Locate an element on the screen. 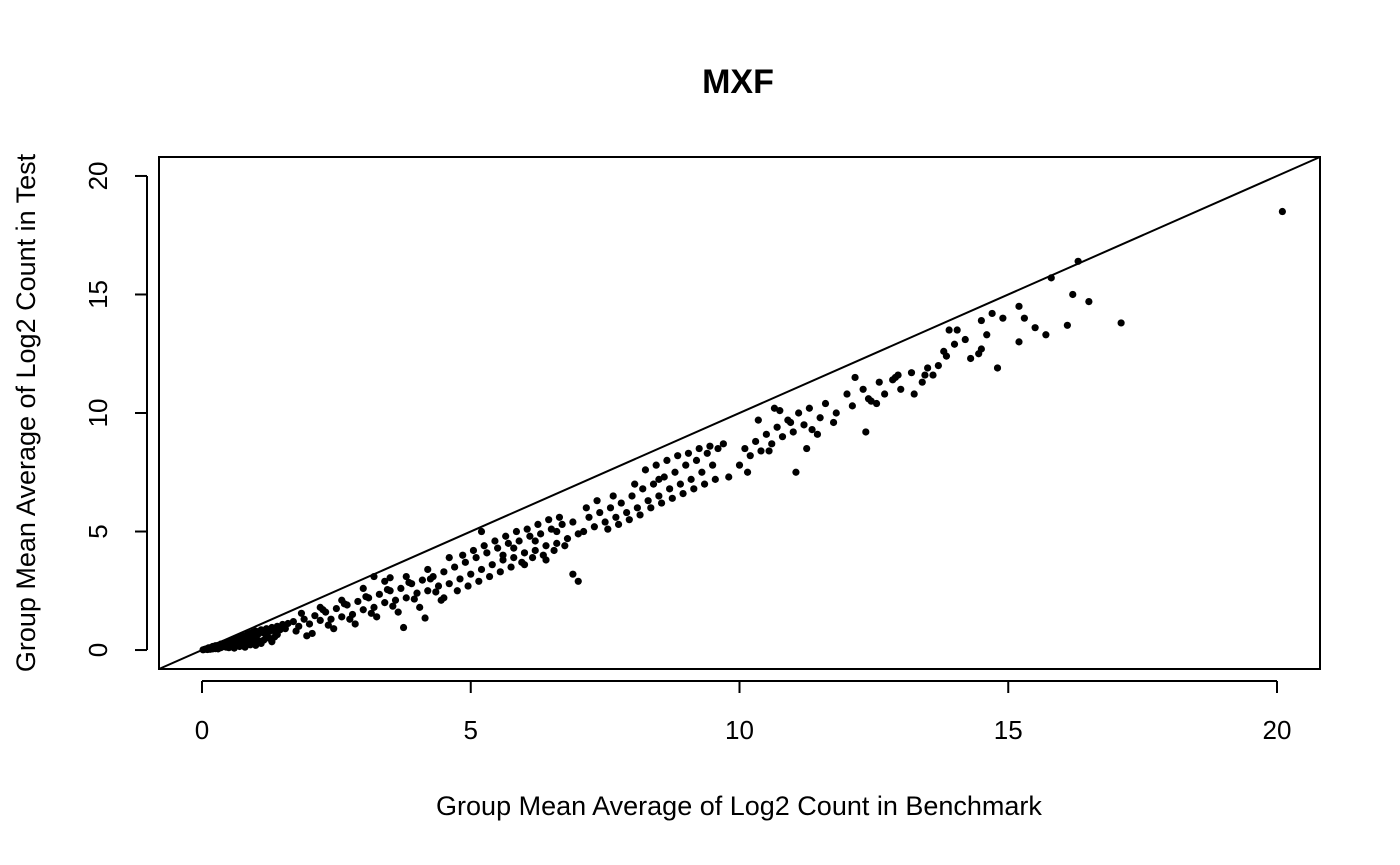 The width and height of the screenshot is (1400, 865). y-tick-label: 15 is located at coordinates (98, 294).